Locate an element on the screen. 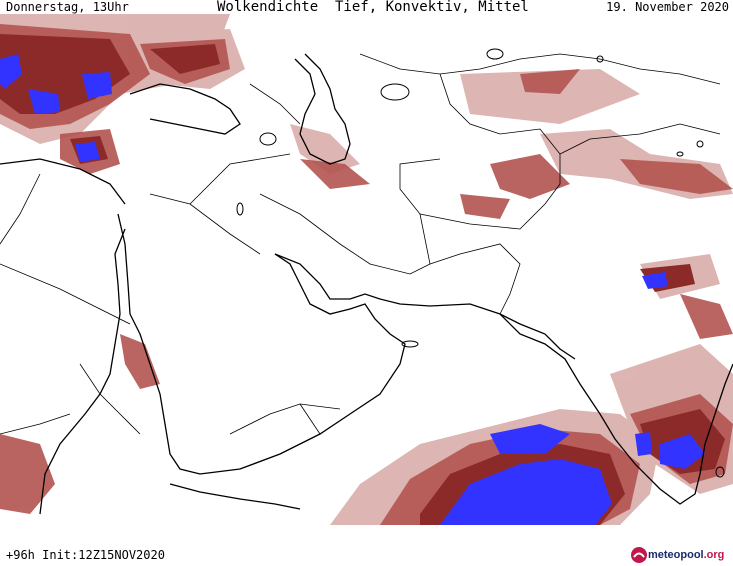 This screenshot has height=566, width=733. meteopool-logo-text: meteopool.org is located at coordinates (686, 555).